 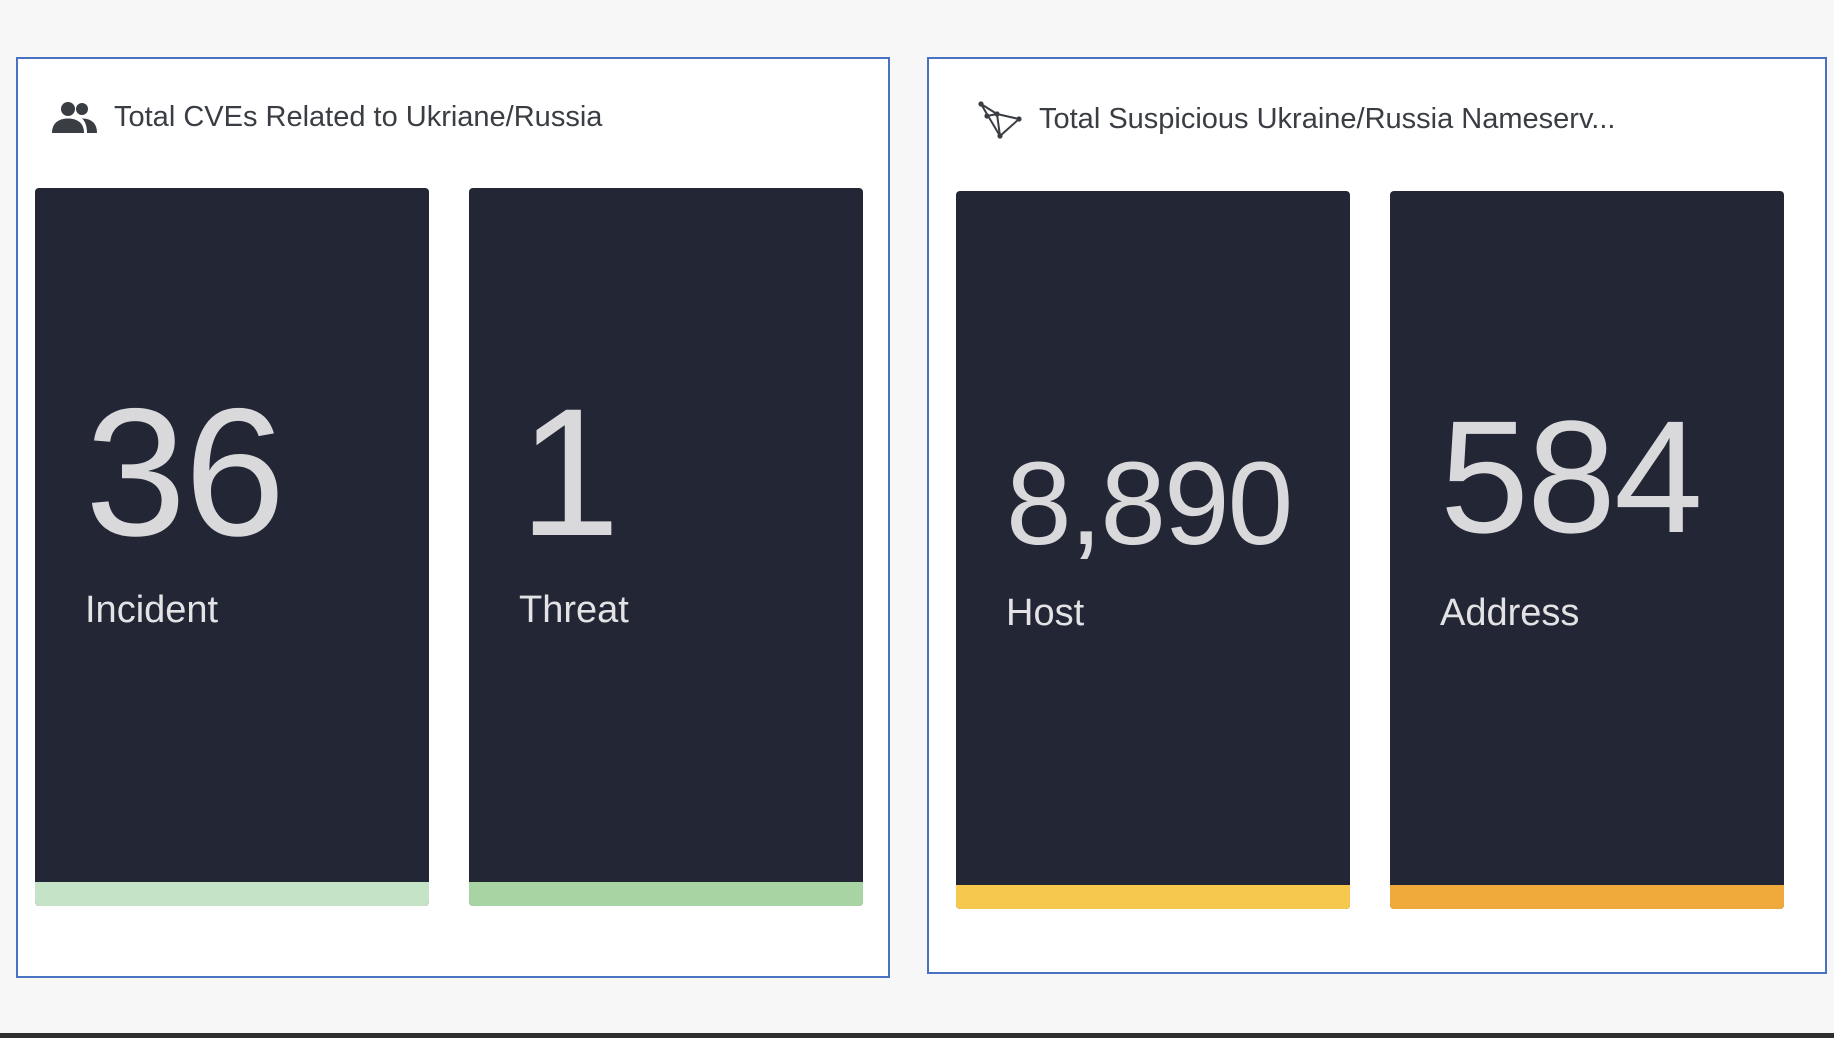 I want to click on cves-panel-title: Total CVEs Related to Ukriane/Russia, so click(x=358, y=116).